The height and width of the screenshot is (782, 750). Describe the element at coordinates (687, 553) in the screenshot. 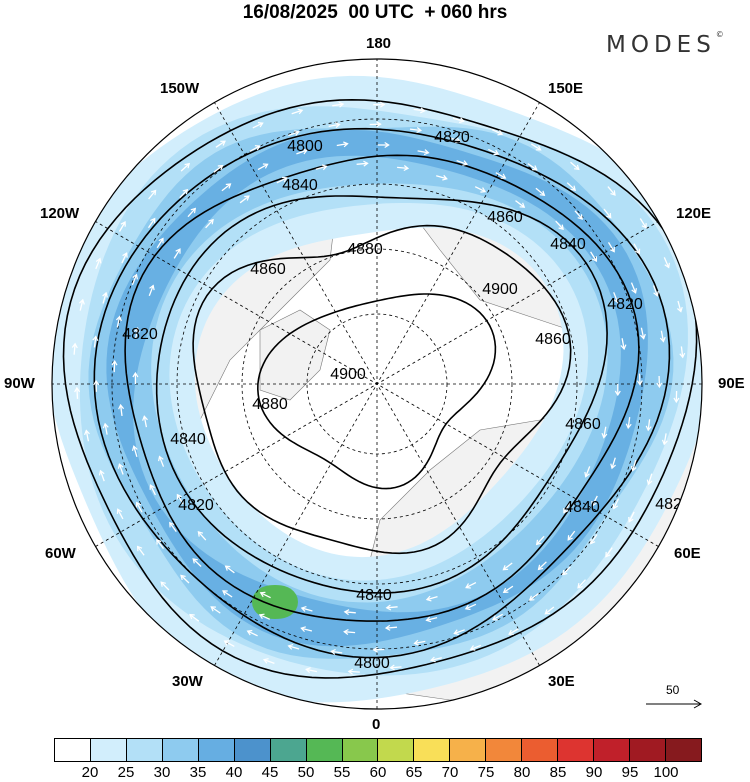

I see `lon-label-60e: 60E` at that location.